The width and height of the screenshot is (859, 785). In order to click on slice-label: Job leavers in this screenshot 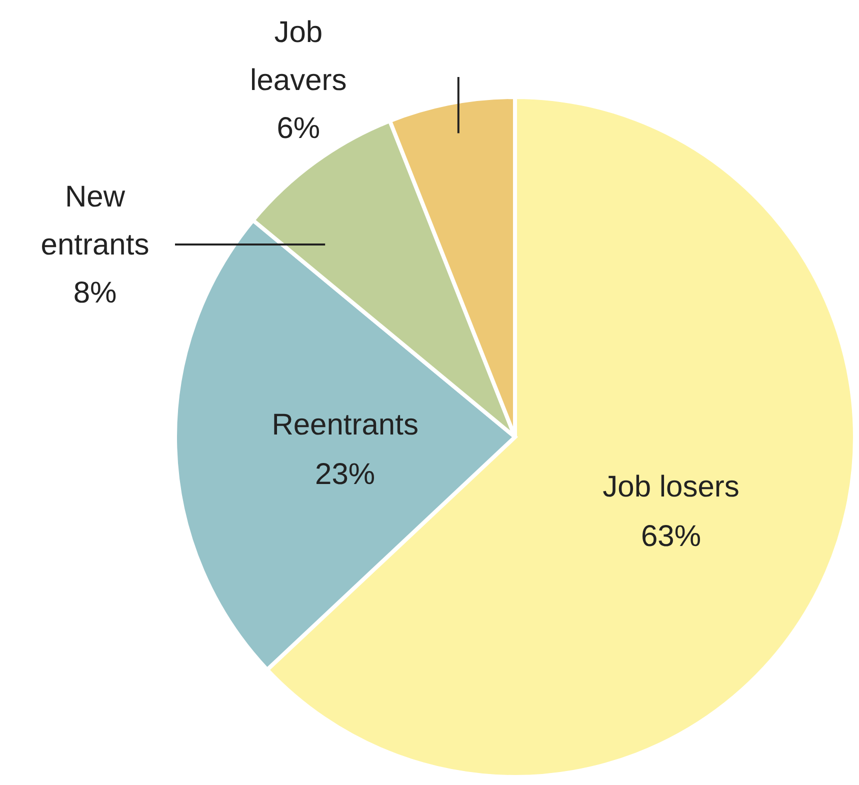, I will do `click(298, 56)`.